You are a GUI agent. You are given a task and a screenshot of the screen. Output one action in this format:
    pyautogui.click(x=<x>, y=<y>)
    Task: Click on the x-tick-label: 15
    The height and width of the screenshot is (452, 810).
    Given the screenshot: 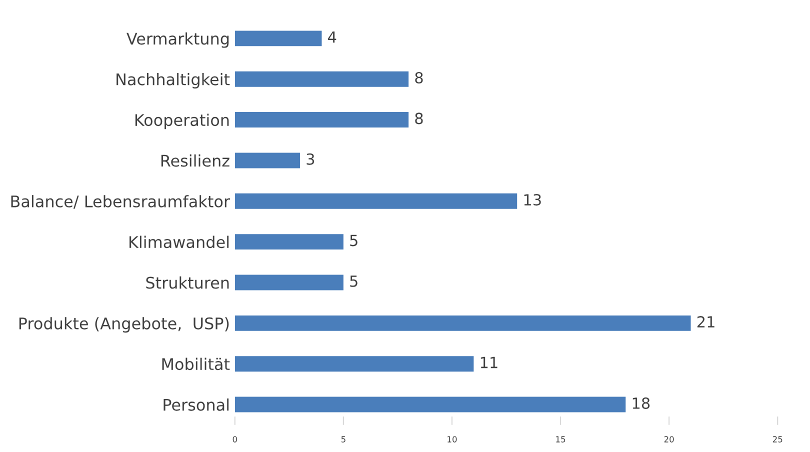 What is the action you would take?
    pyautogui.click(x=561, y=439)
    